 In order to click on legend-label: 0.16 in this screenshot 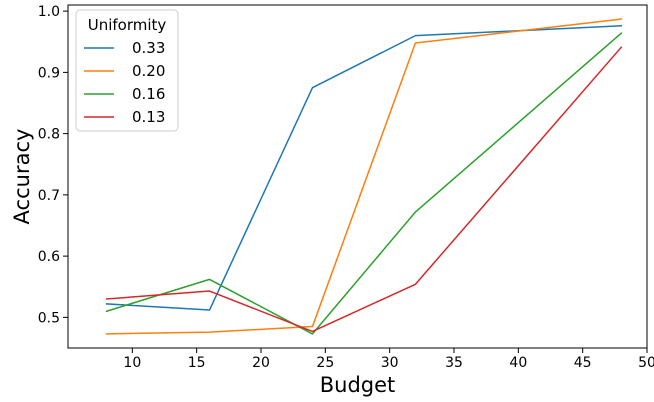, I will do `click(148, 94)`.